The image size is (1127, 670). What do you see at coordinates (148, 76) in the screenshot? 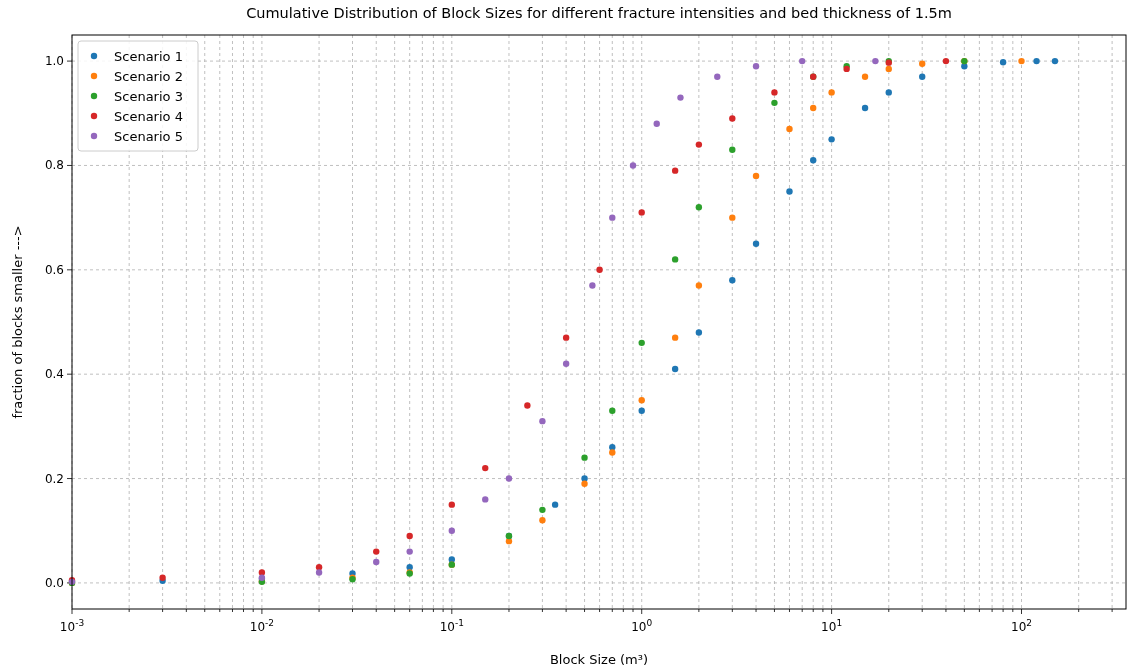
I see `legend-label: Scenario 2` at bounding box center [148, 76].